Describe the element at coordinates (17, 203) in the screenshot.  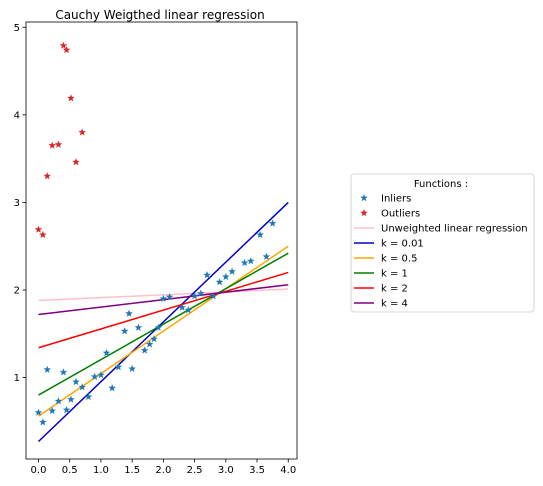
I see `y-tick-label: 3` at that location.